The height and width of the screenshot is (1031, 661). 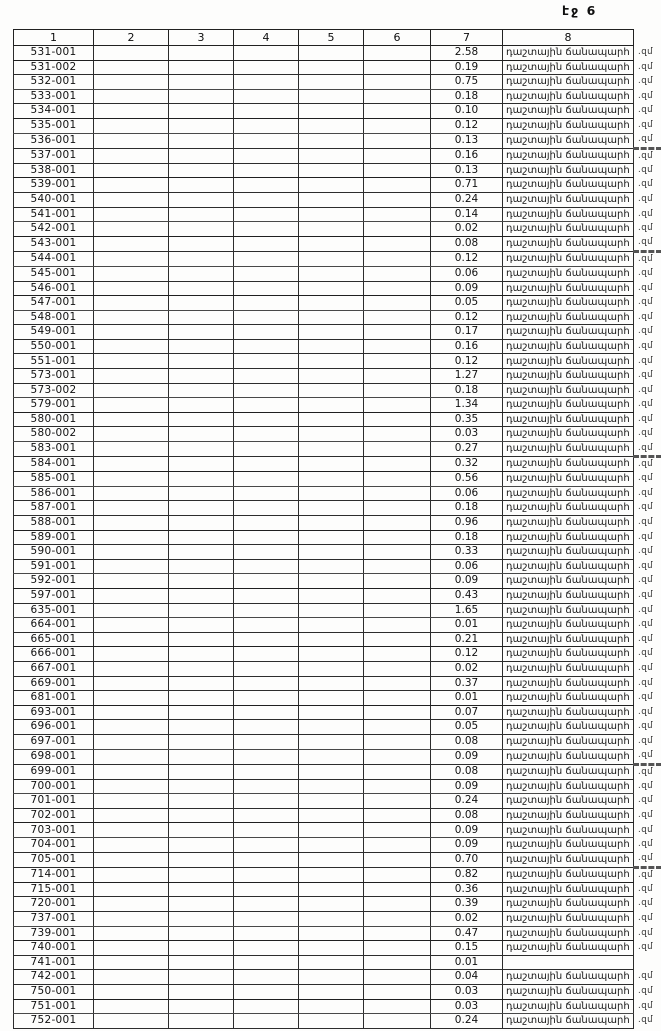 What do you see at coordinates (53, 170) in the screenshot?
I see `parcel-code-cell: 538-001` at bounding box center [53, 170].